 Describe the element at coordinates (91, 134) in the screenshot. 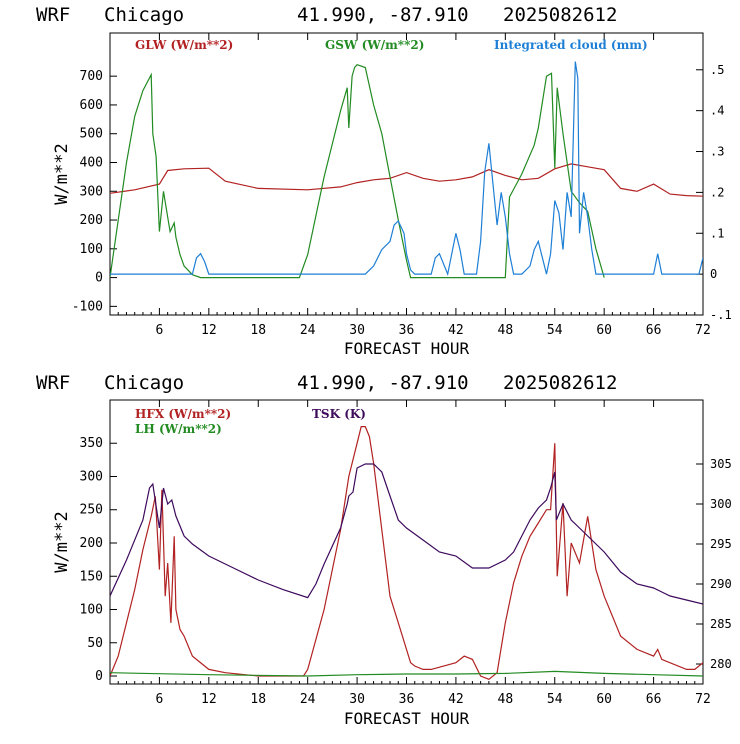

I see `y-tick-label: 500` at that location.